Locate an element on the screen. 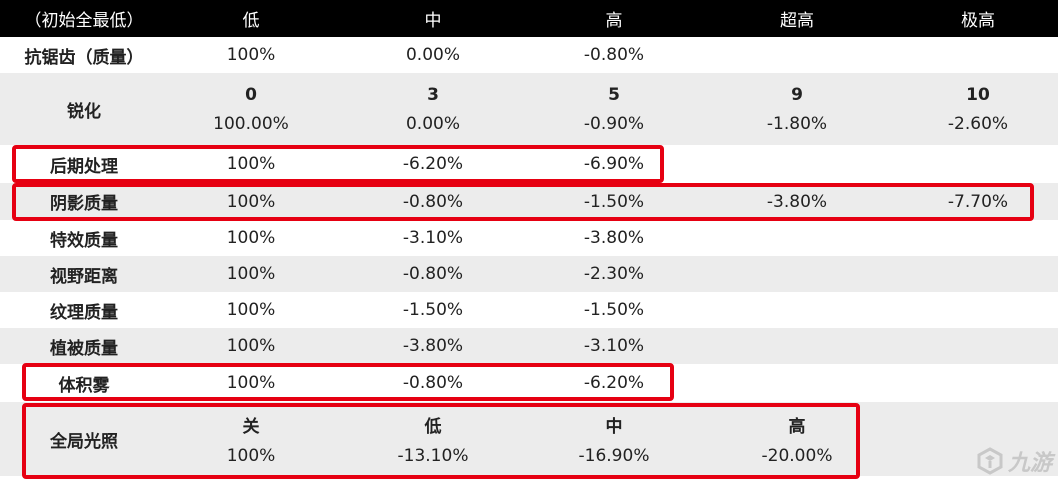 The width and height of the screenshot is (1058, 485). table-cell: 0.00% is located at coordinates (432, 55).